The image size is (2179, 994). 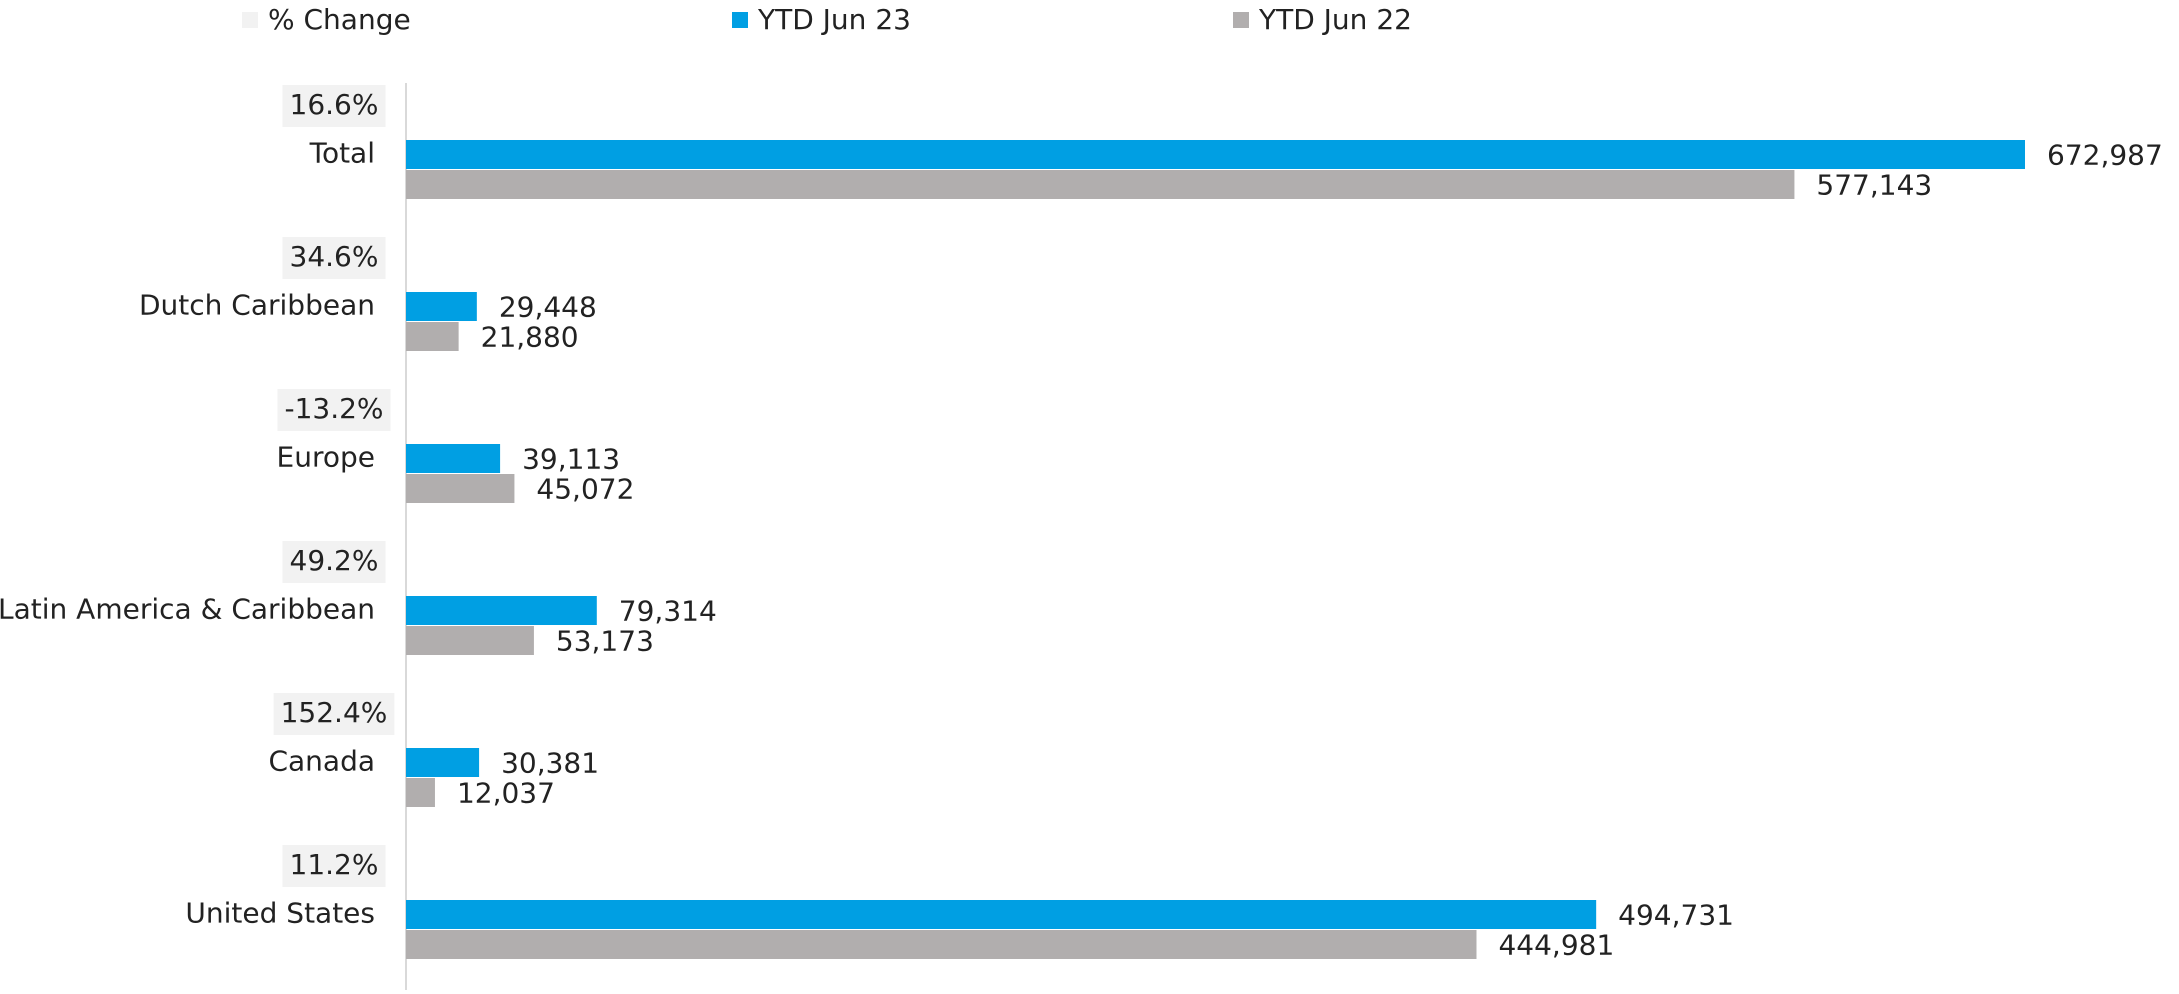 I want to click on pct-label: 11.2%, so click(x=334, y=866).